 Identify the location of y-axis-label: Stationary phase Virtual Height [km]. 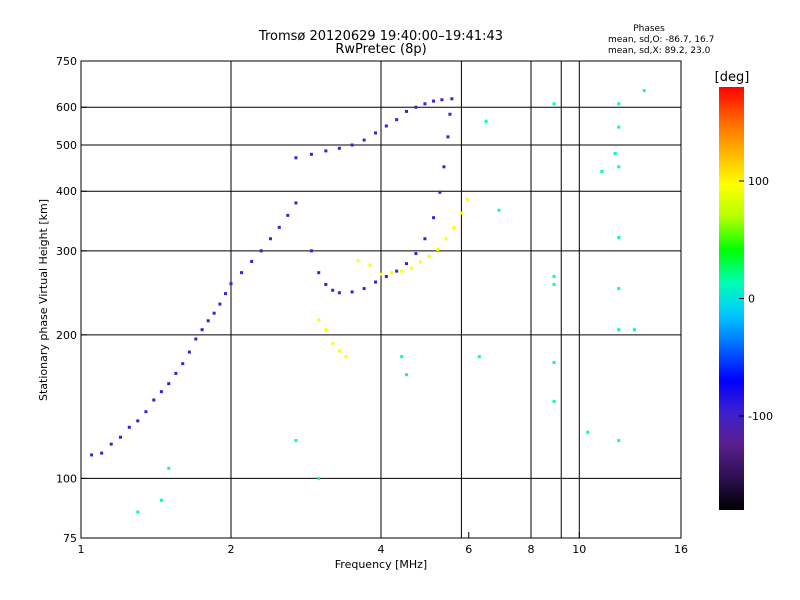
(43, 300).